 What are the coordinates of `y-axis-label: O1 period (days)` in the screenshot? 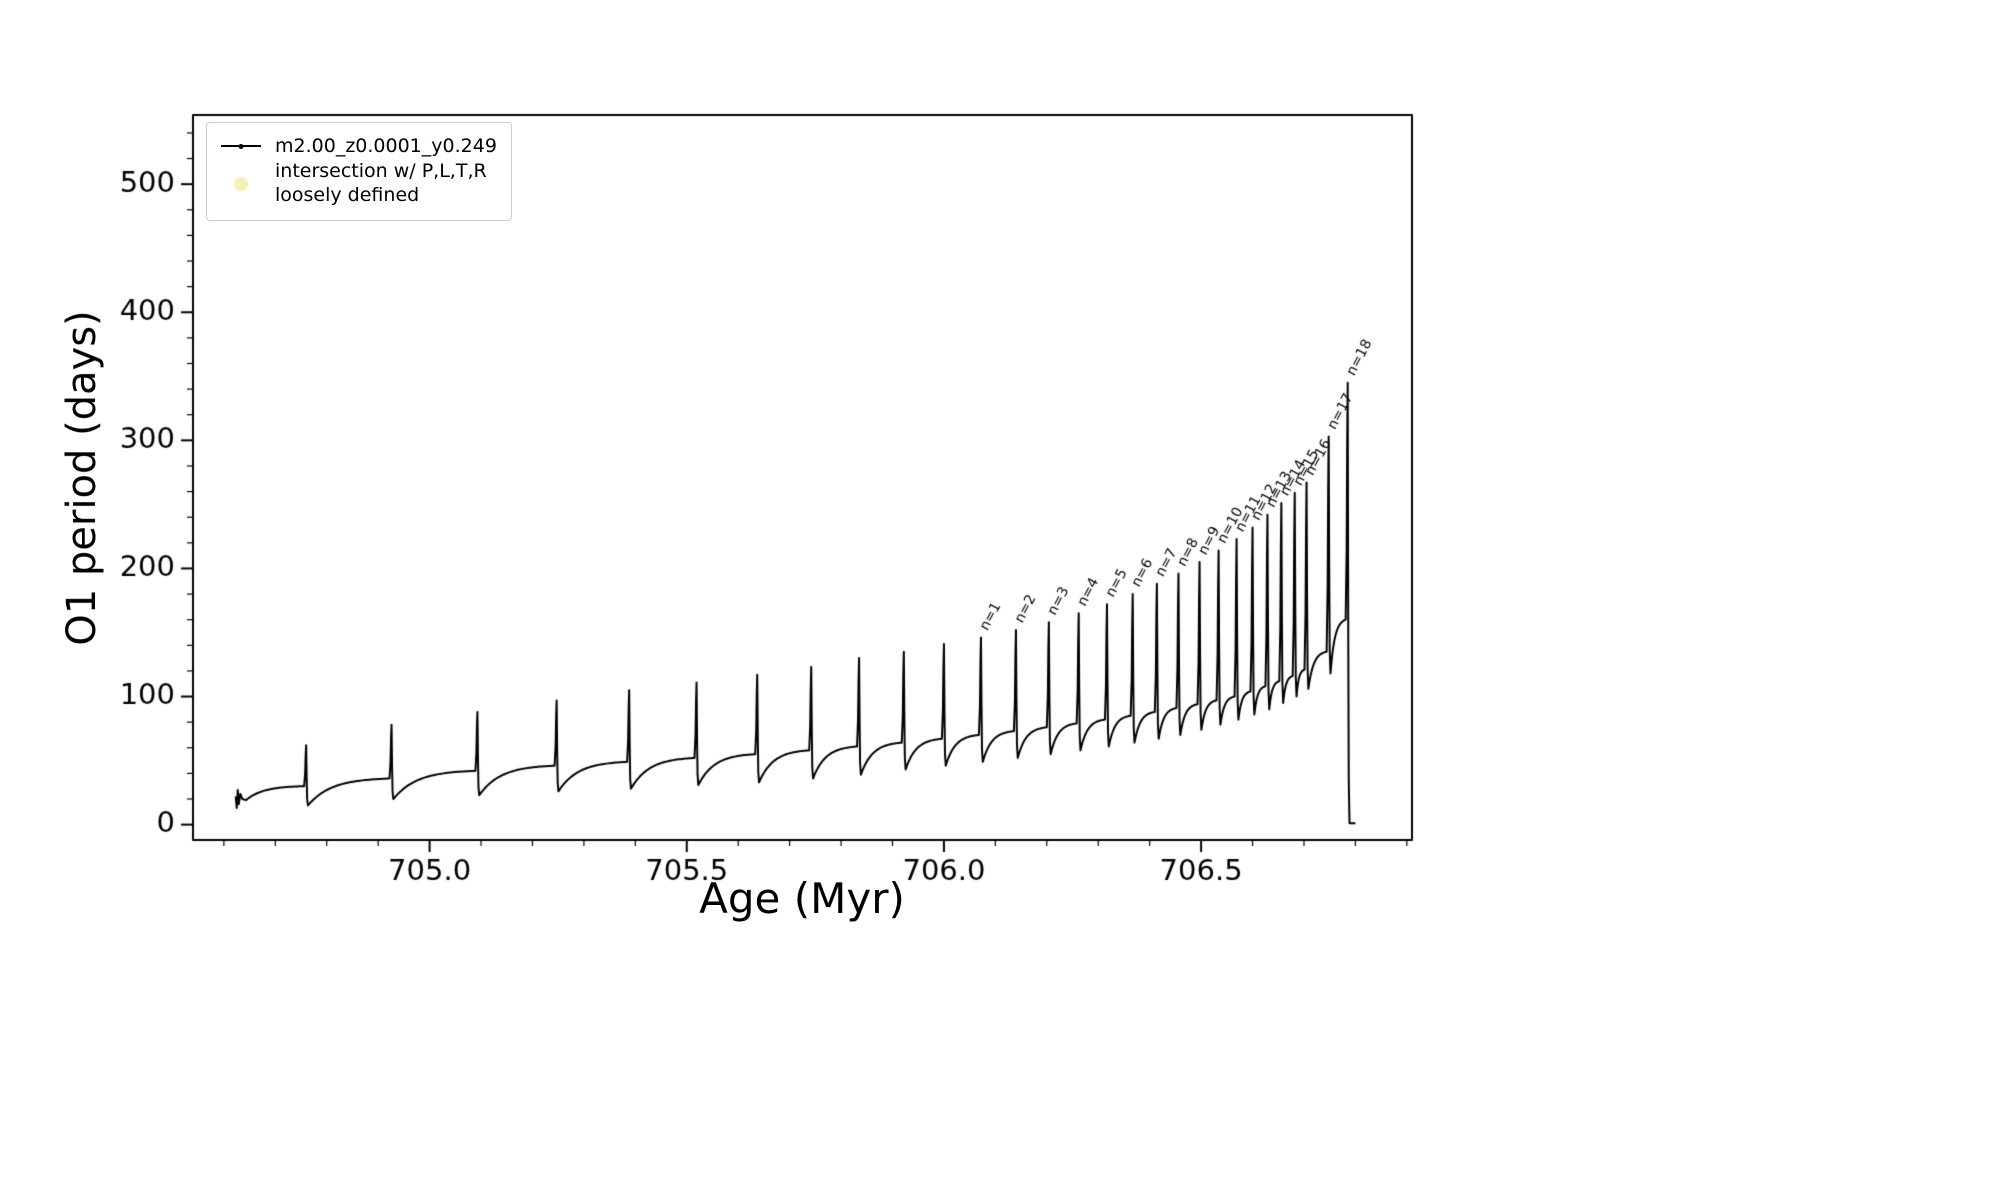 It's located at (82, 478).